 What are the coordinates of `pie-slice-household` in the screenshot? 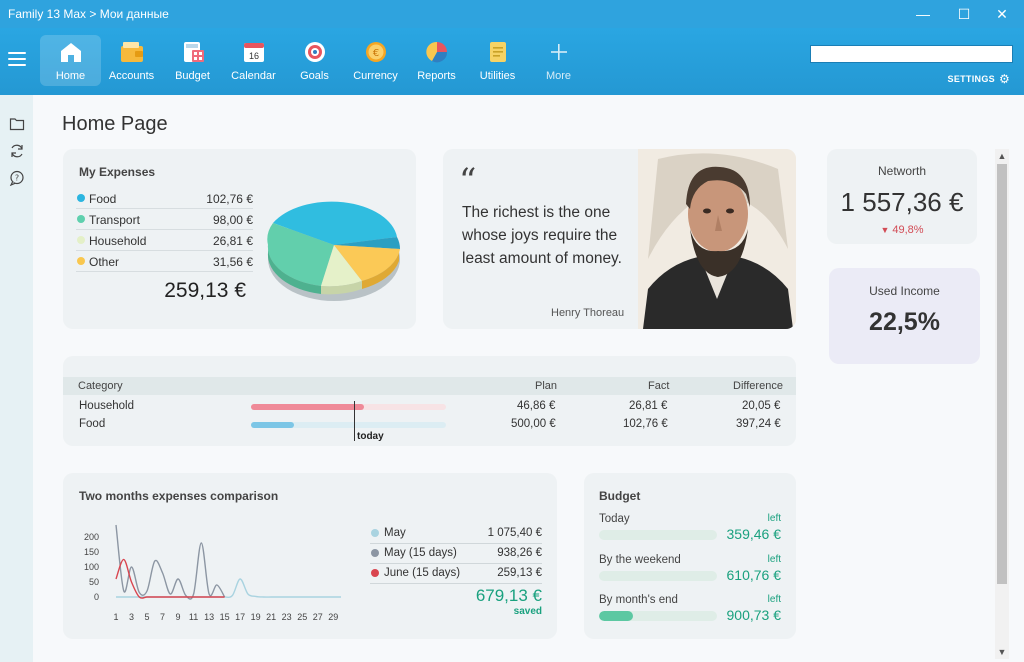 It's located at (341, 266).